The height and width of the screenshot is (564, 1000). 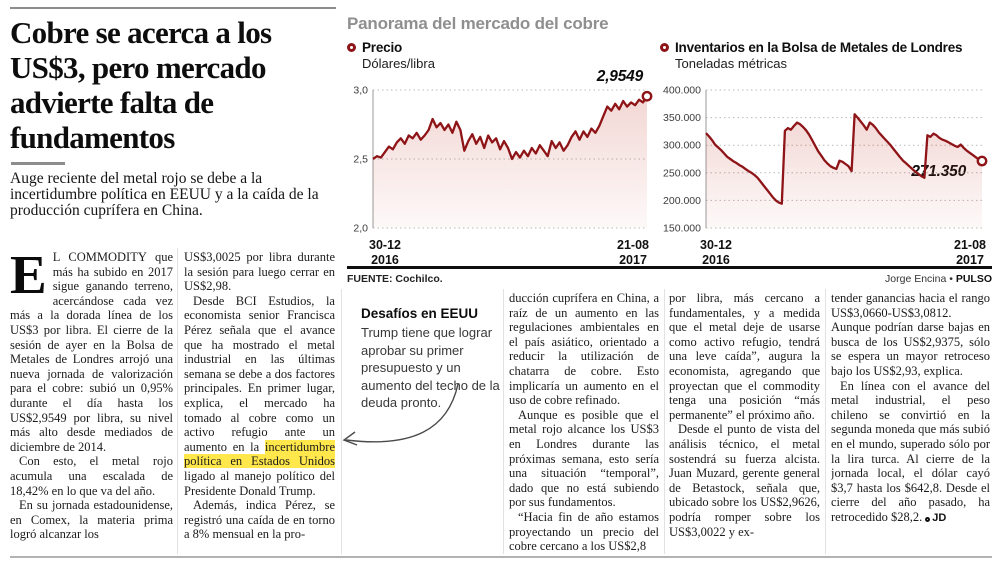 I want to click on svg-text: 2,0, so click(x=360, y=229).